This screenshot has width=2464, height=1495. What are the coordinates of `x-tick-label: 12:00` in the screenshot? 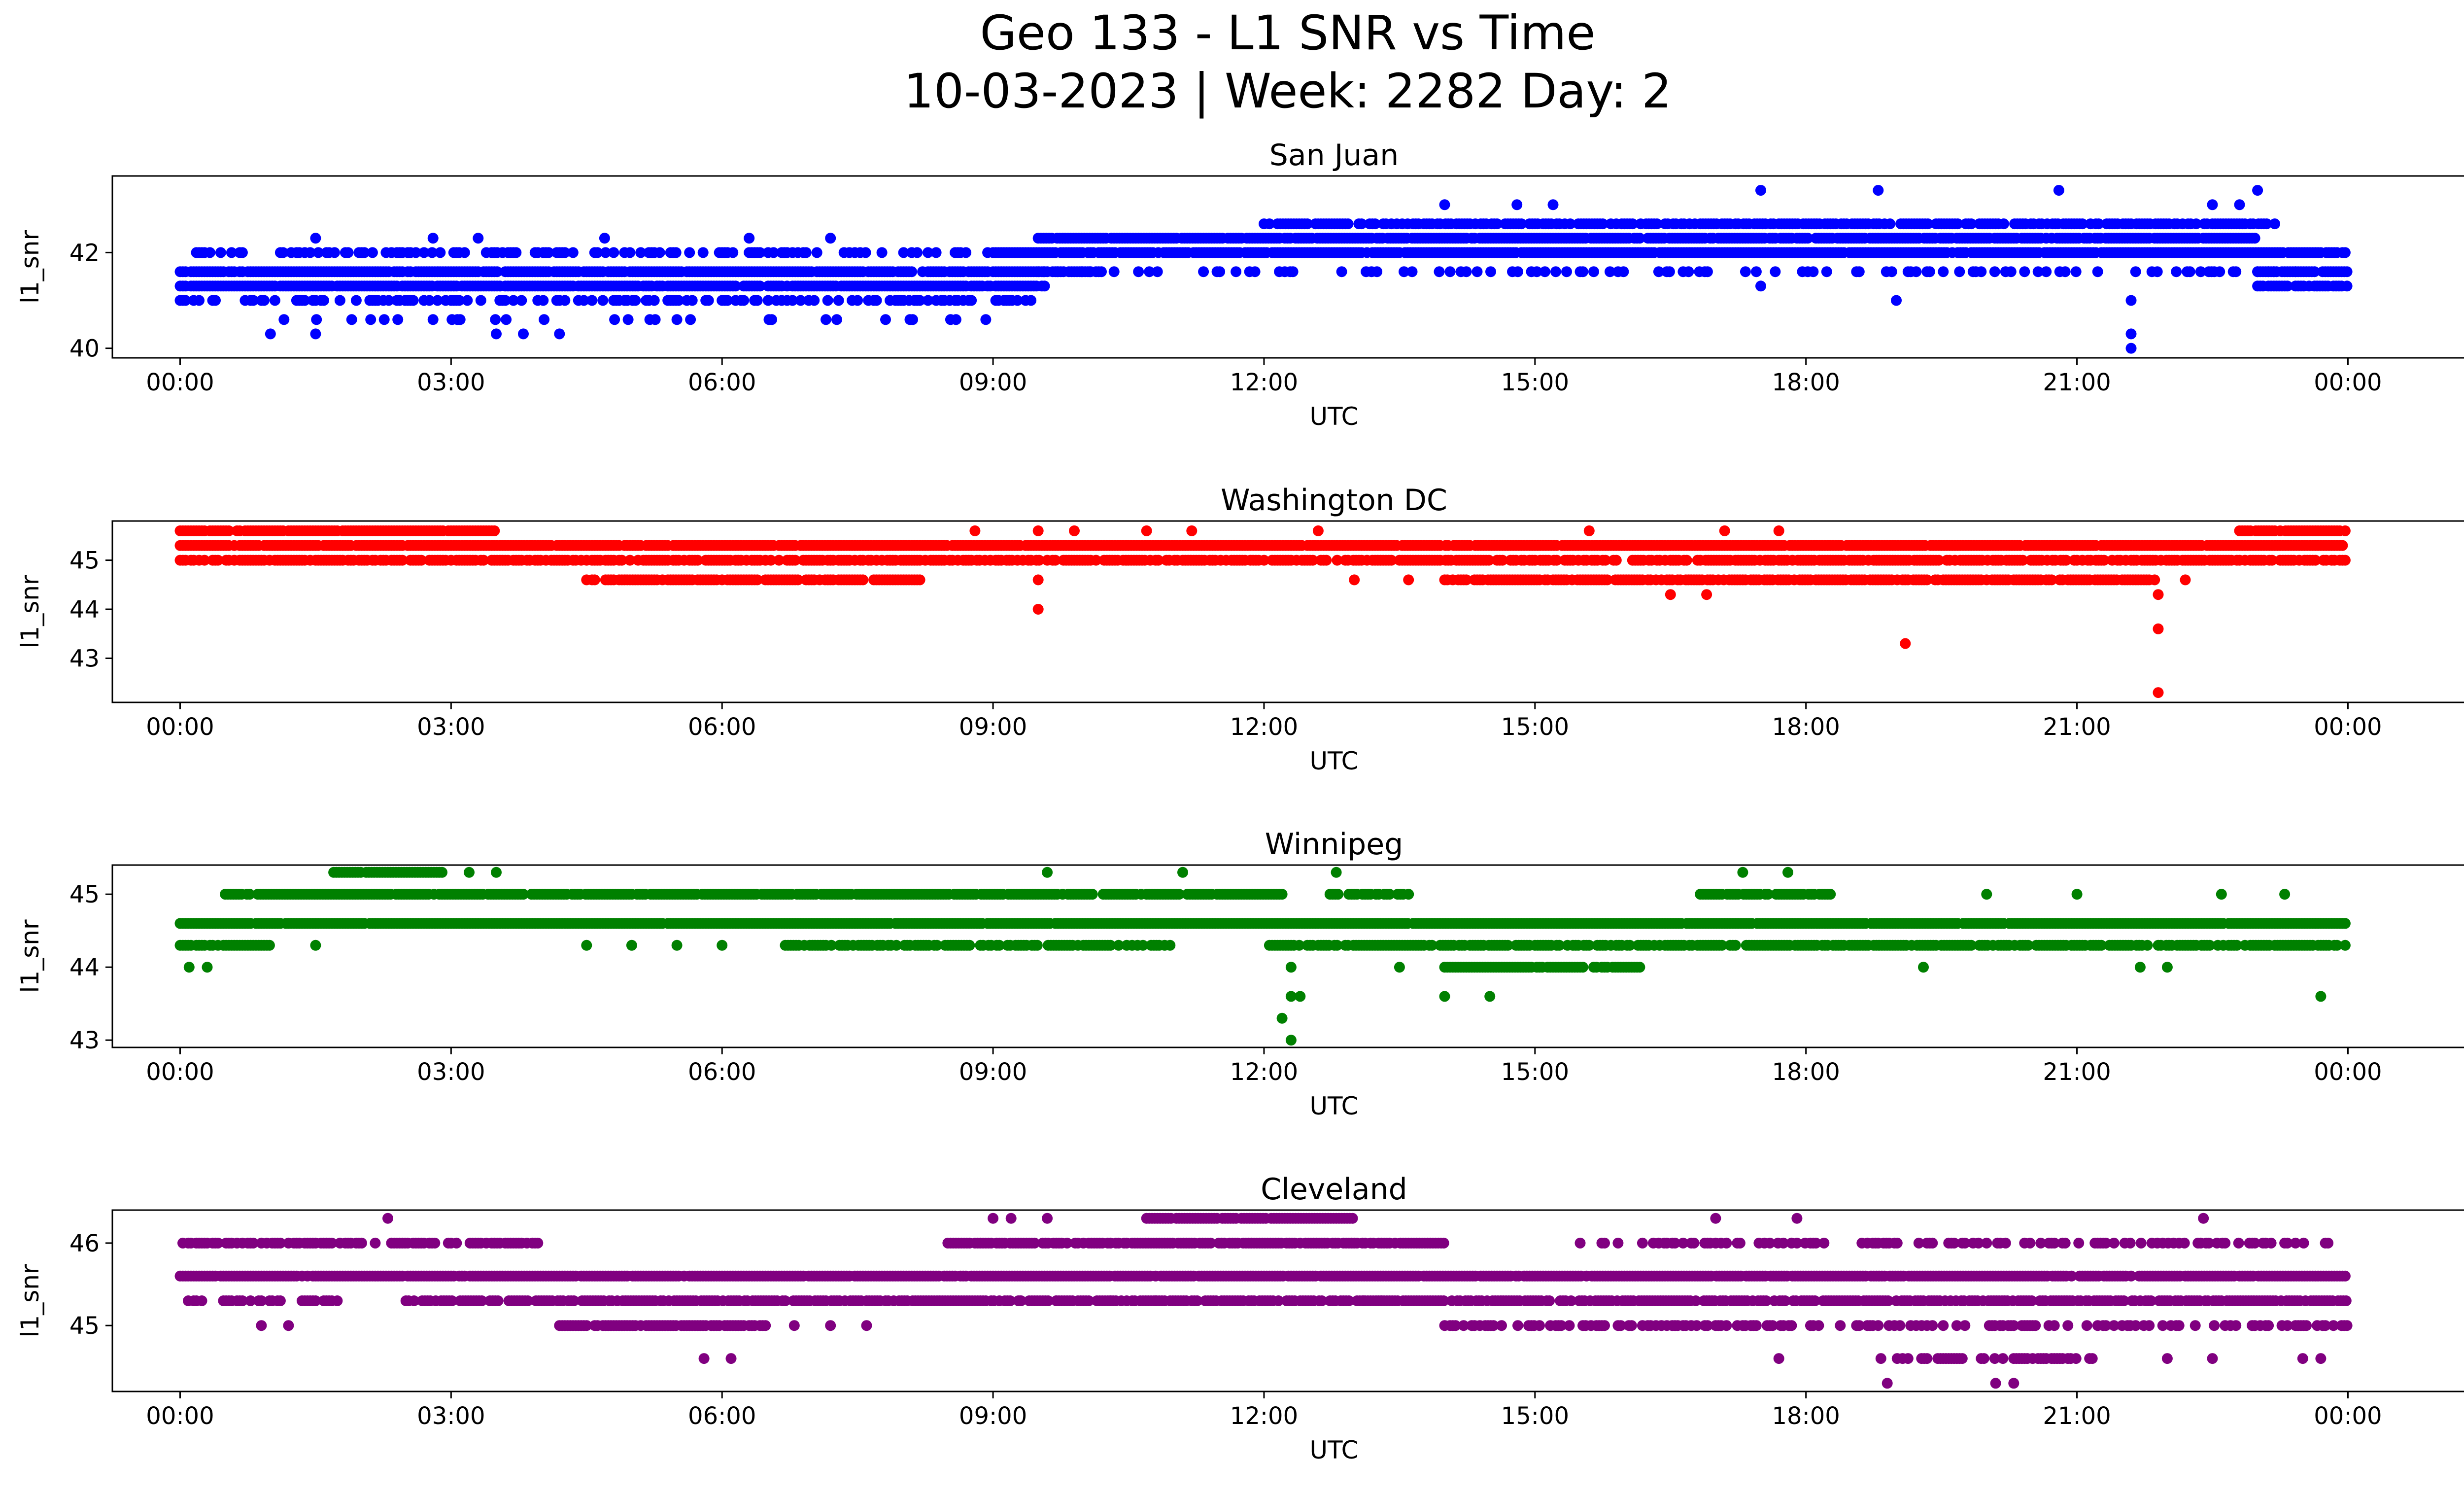 It's located at (1264, 727).